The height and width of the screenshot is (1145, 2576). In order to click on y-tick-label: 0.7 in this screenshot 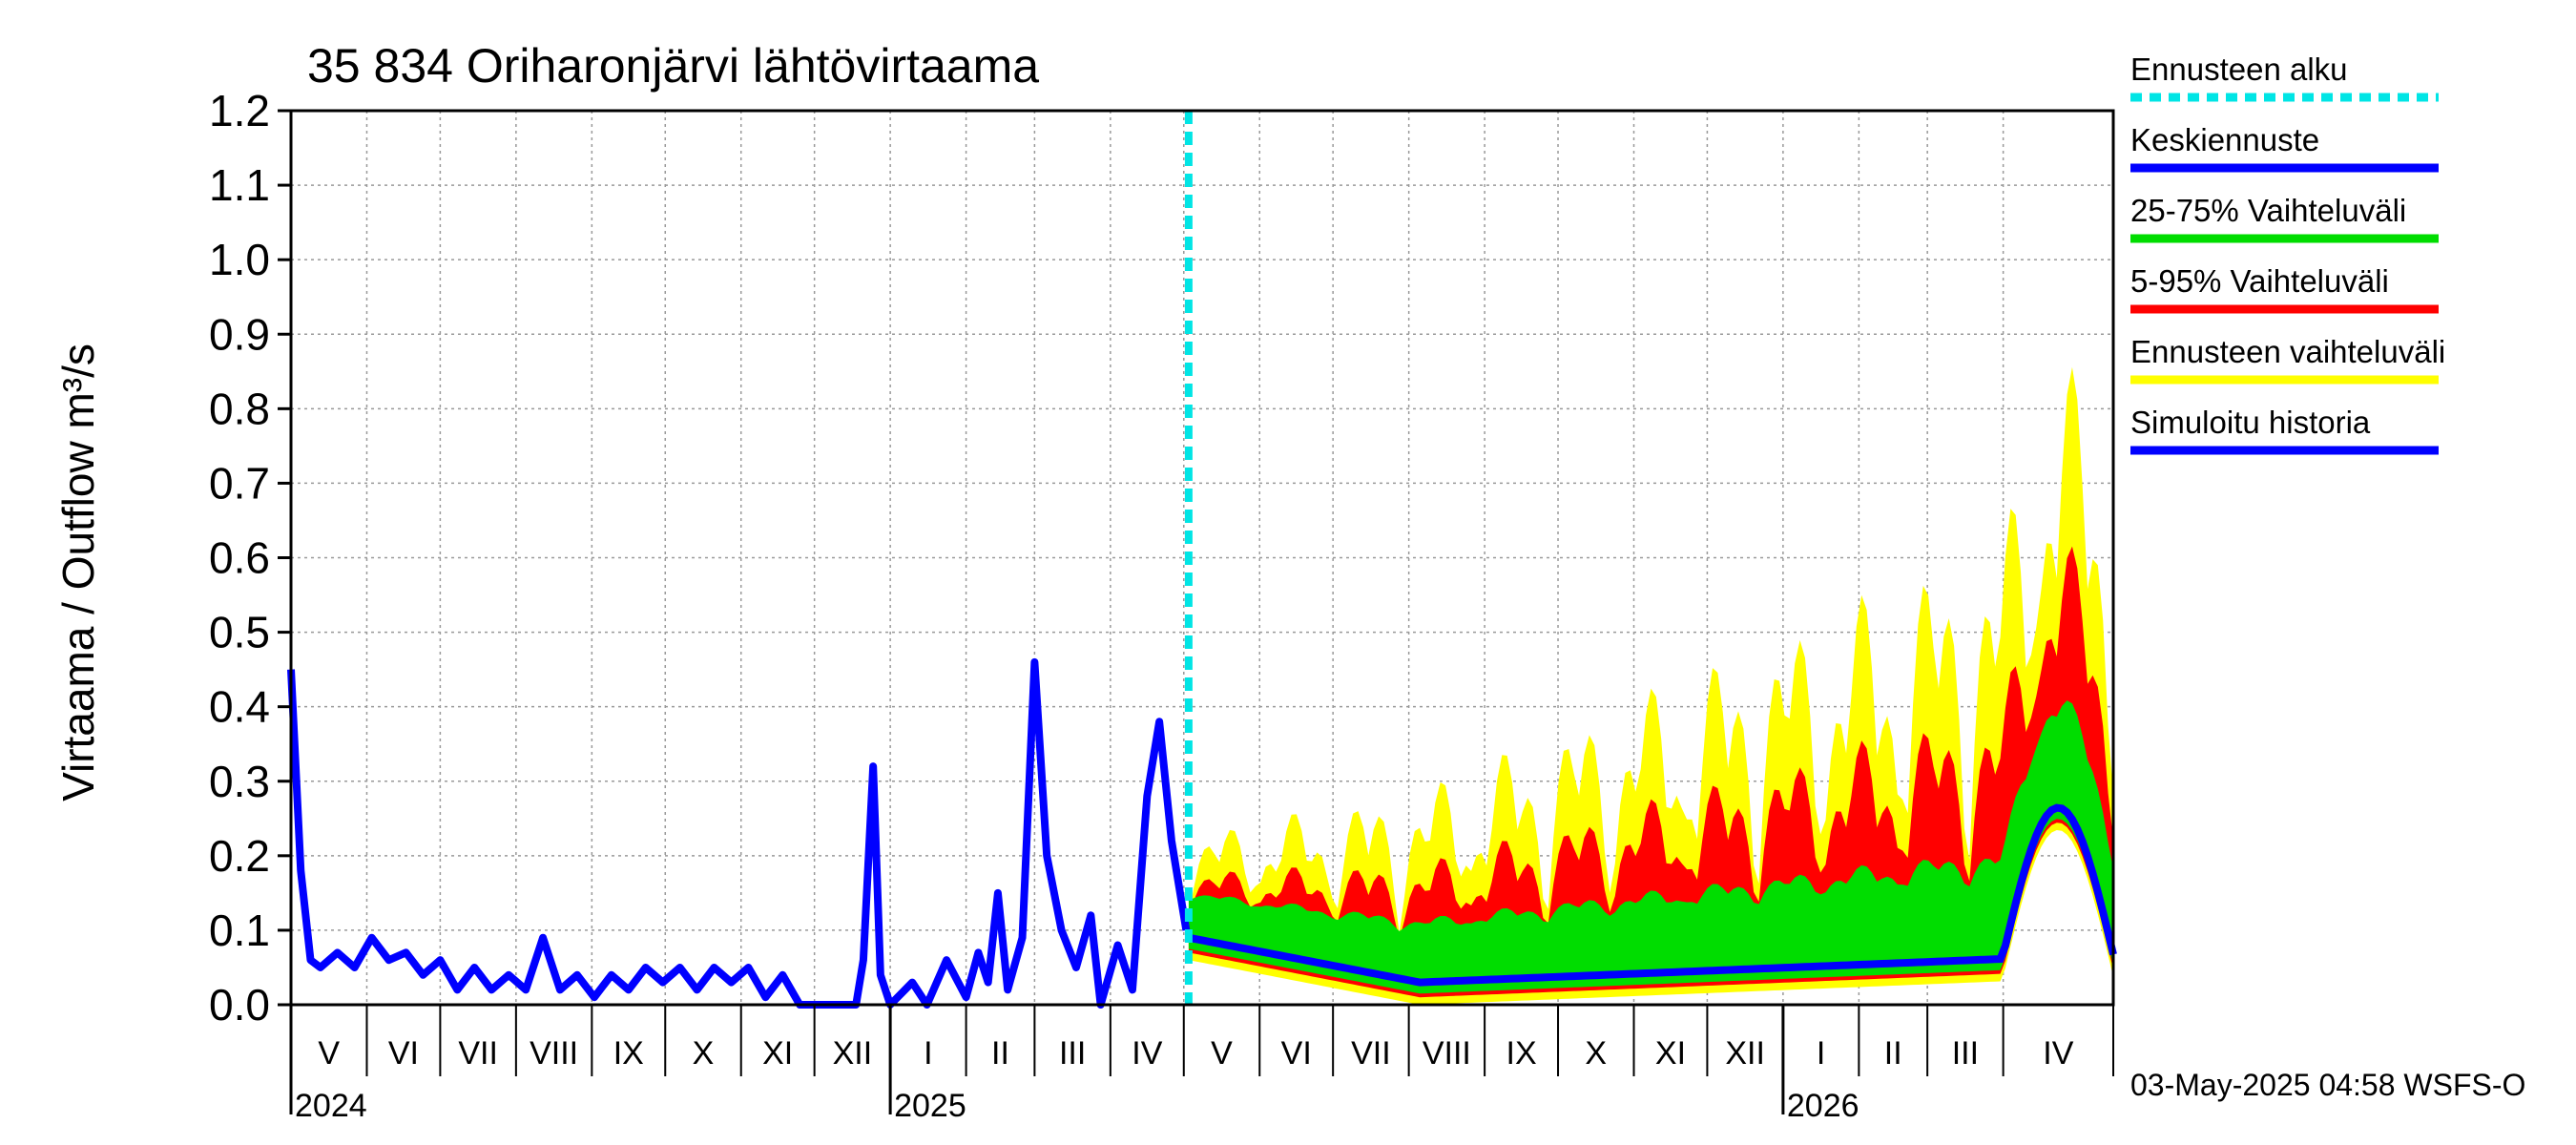, I will do `click(239, 483)`.